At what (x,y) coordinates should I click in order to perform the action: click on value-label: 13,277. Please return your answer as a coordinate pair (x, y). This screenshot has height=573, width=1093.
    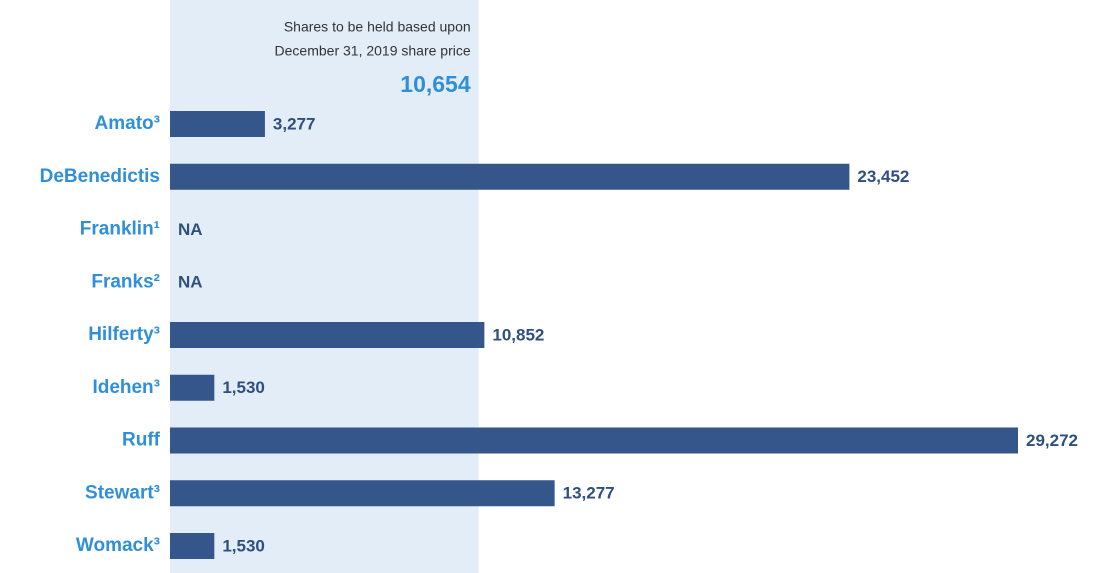
    Looking at the image, I should click on (589, 493).